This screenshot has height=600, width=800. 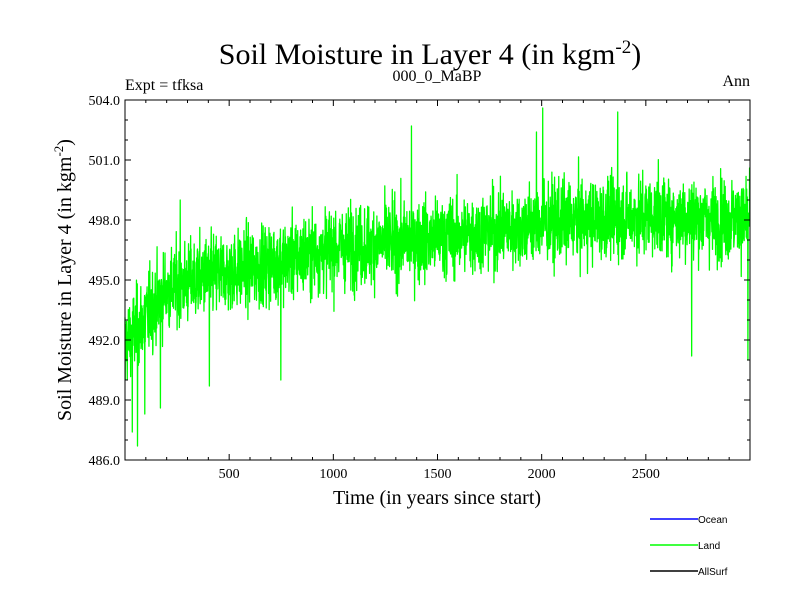 What do you see at coordinates (713, 572) in the screenshot?
I see `legend-label-allsurf: AllSurf` at bounding box center [713, 572].